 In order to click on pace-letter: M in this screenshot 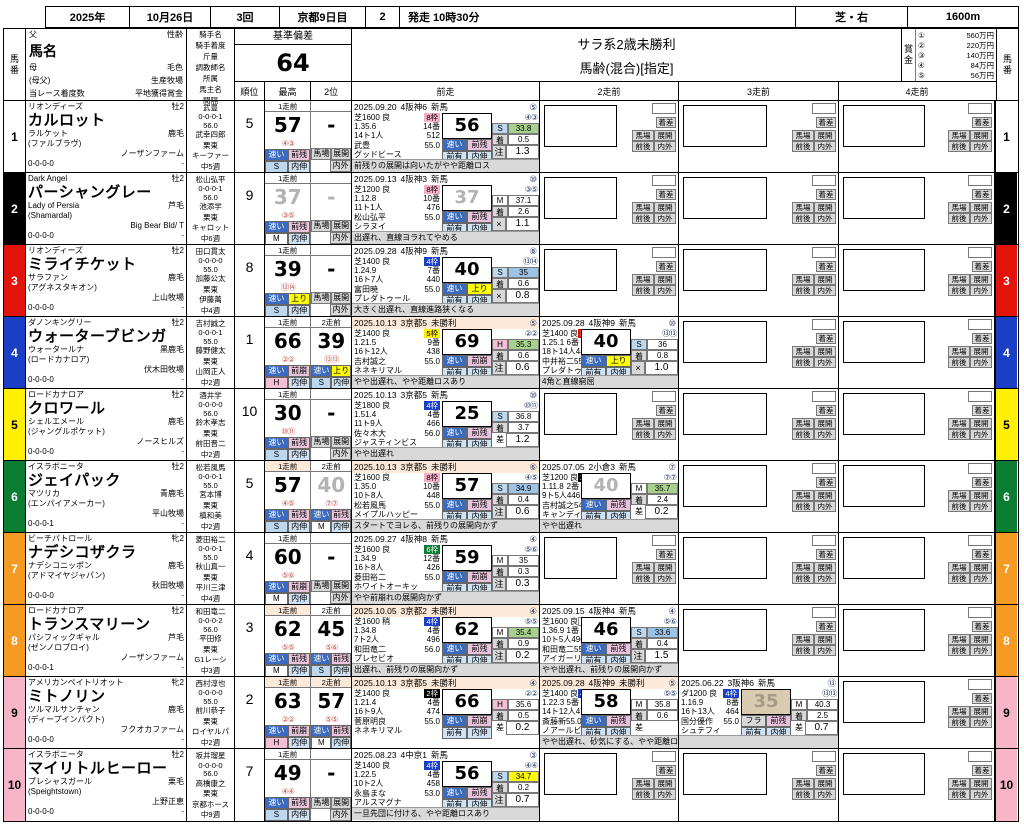, I will do `click(500, 560)`.